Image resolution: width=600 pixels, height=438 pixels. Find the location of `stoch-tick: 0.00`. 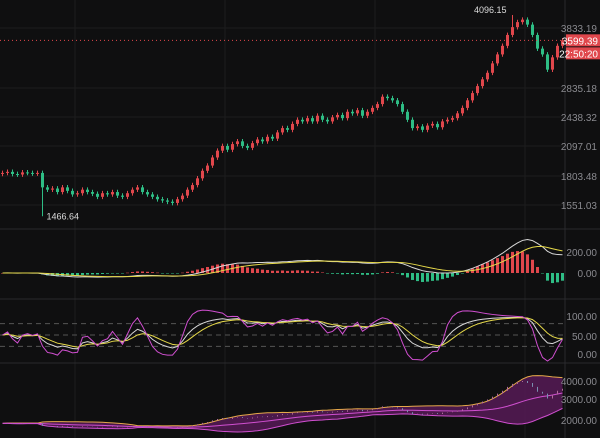

stoch-tick: 0.00 is located at coordinates (588, 355).